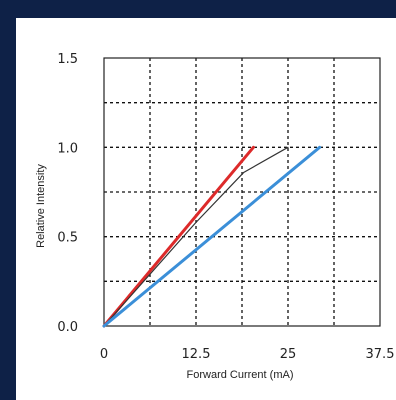  I want to click on x-tick-label: 12.5, so click(196, 354).